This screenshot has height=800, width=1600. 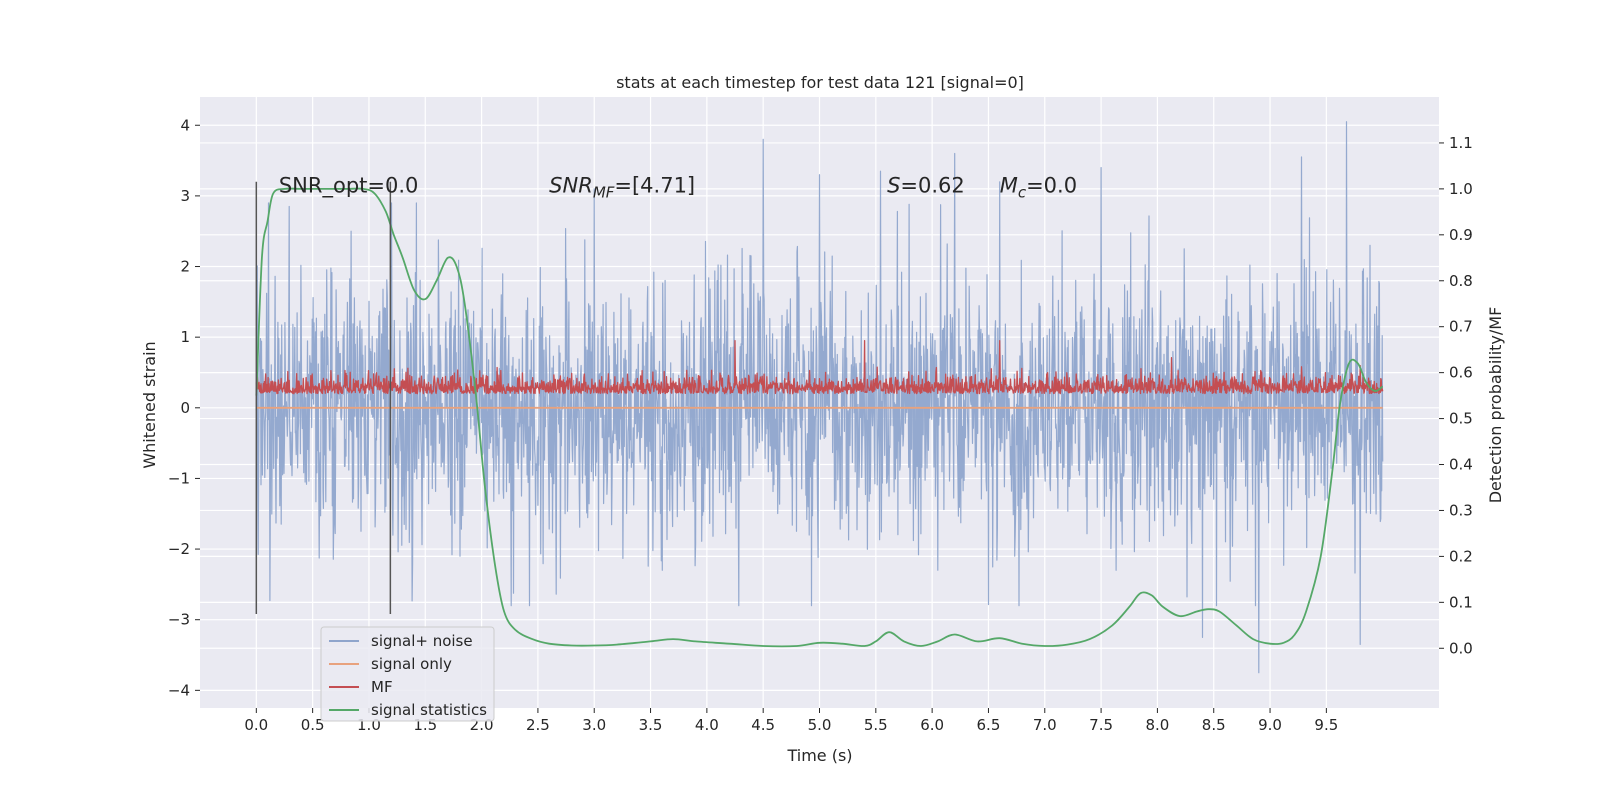 What do you see at coordinates (1101, 725) in the screenshot?
I see `x-tick-label: 7.5` at bounding box center [1101, 725].